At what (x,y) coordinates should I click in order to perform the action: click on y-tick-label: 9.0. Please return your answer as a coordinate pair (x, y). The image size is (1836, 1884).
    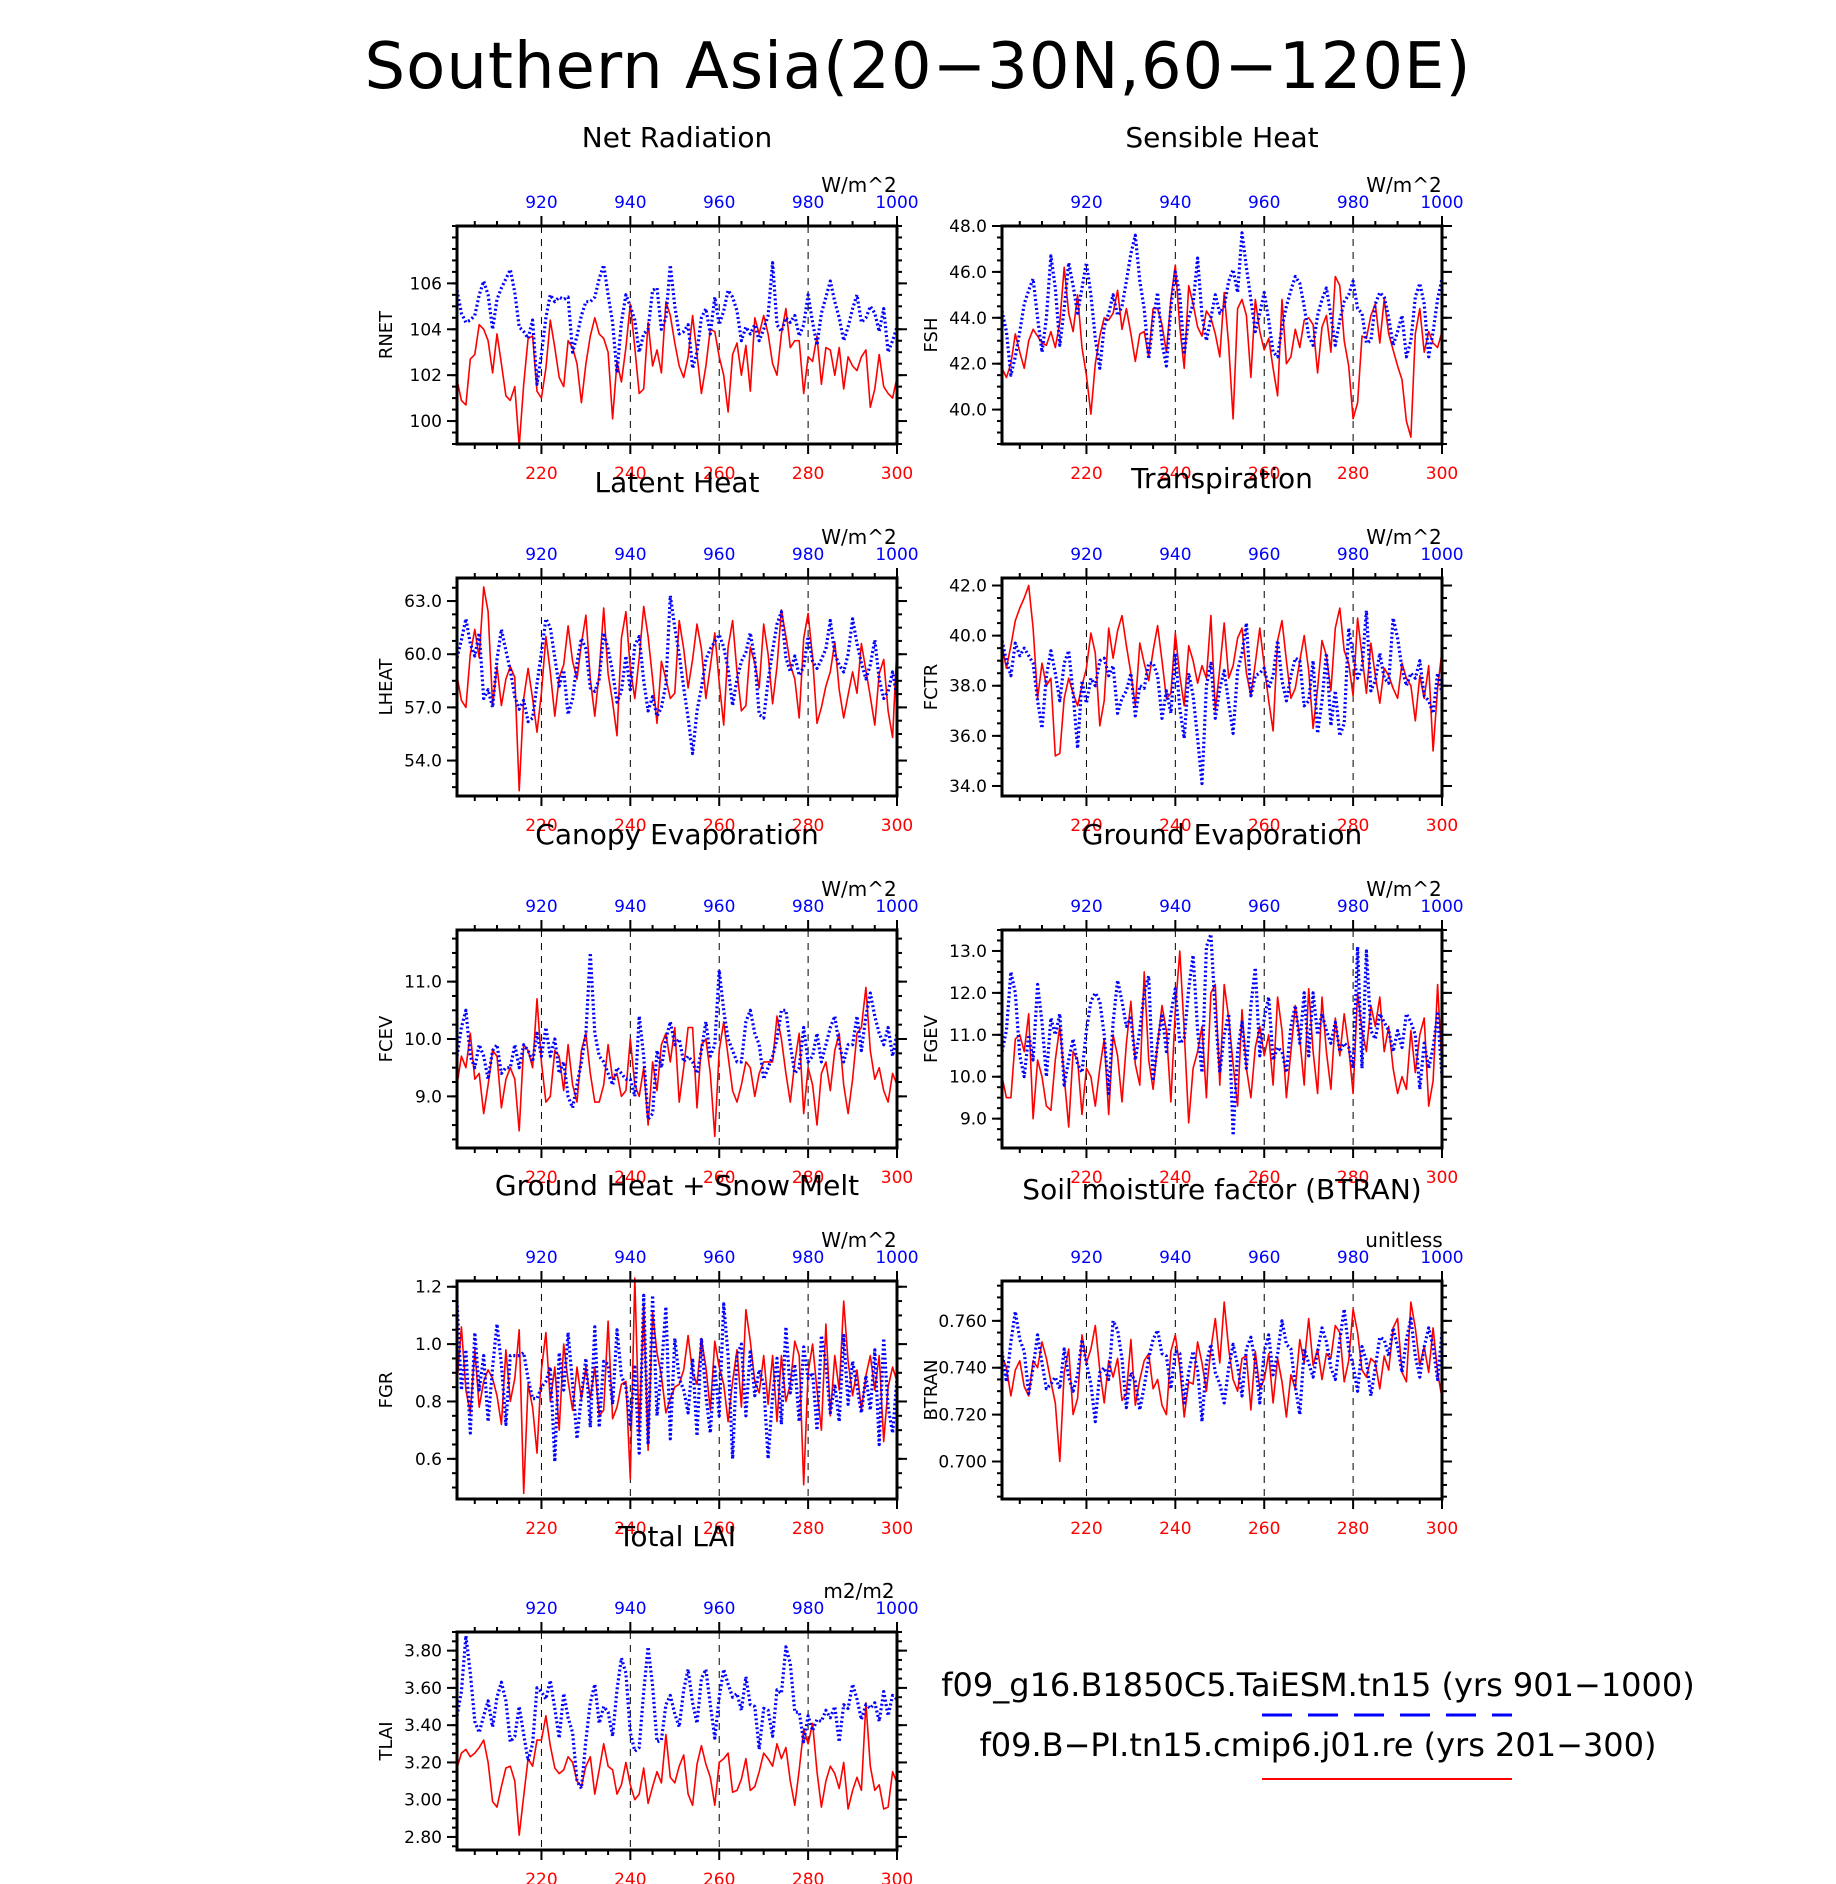
    Looking at the image, I should click on (428, 1097).